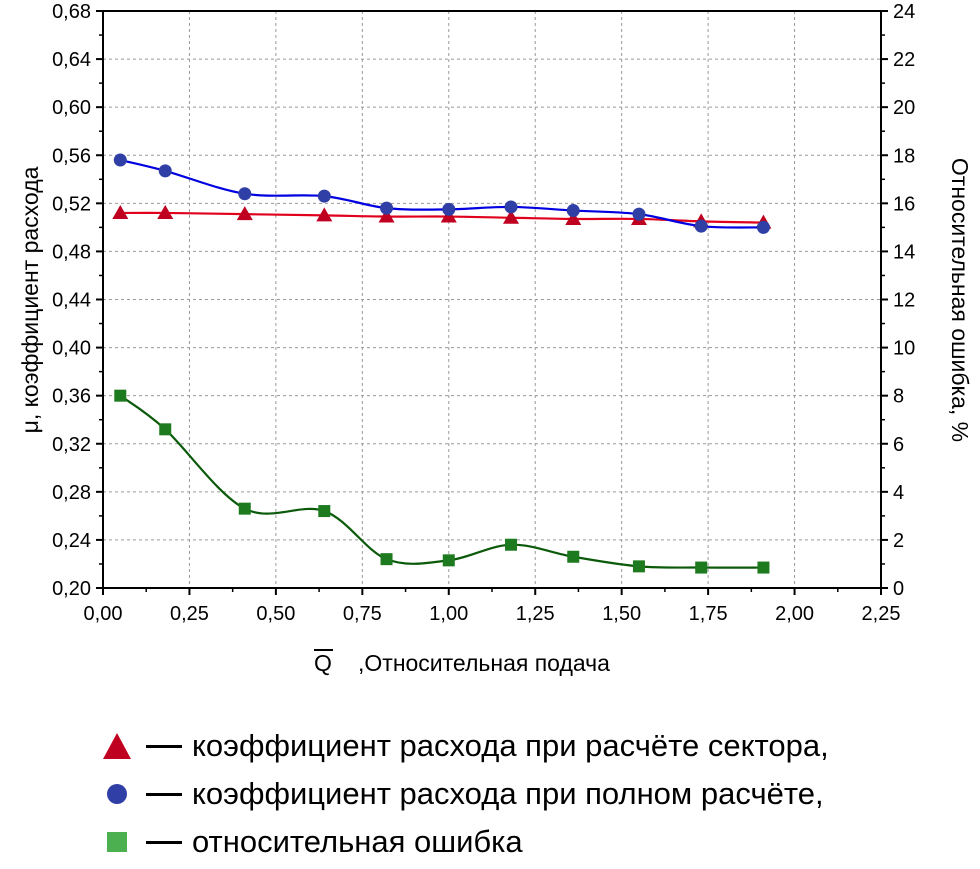 The height and width of the screenshot is (869, 980). I want to click on y-right-tick-label: 16, so click(904, 204).